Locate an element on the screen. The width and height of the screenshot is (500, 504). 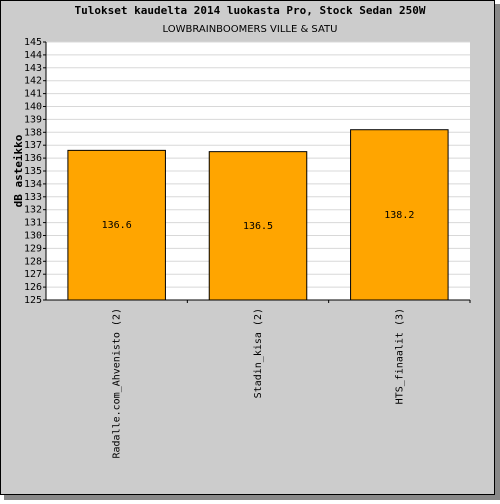
x-tick-label: Stadin_kisa (2) is located at coordinates (258, 353).